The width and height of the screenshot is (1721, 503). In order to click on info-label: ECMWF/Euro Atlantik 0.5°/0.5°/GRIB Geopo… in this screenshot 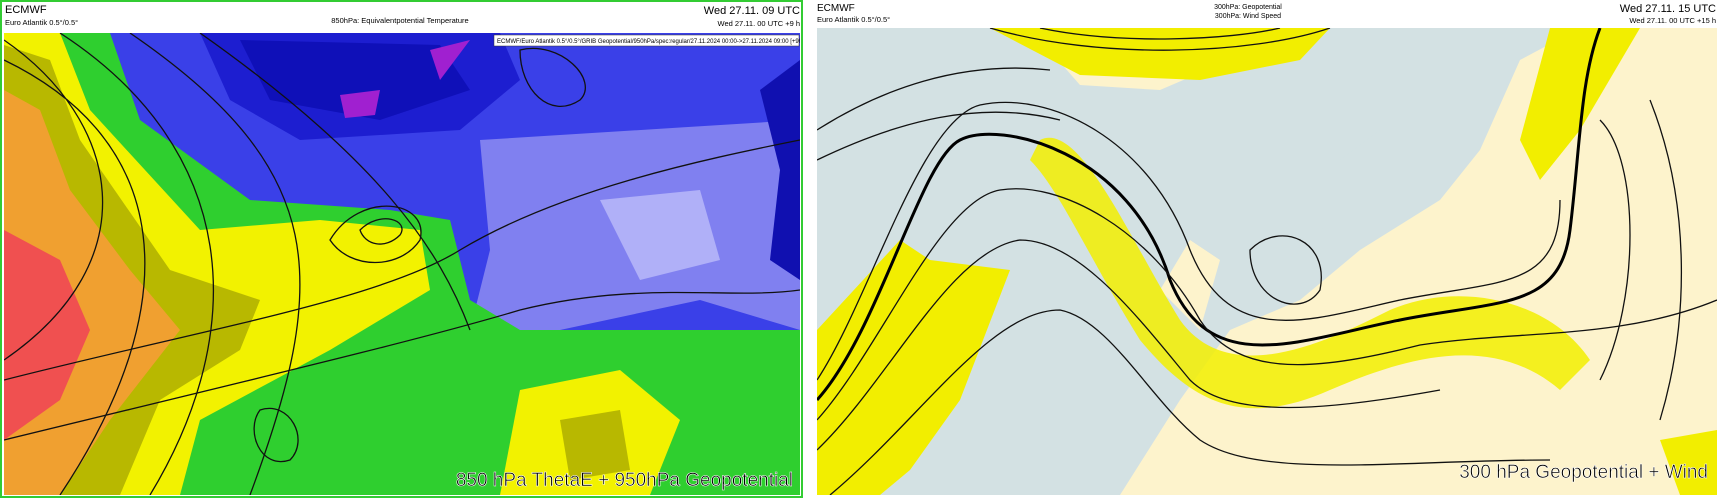, I will do `click(650, 42)`.